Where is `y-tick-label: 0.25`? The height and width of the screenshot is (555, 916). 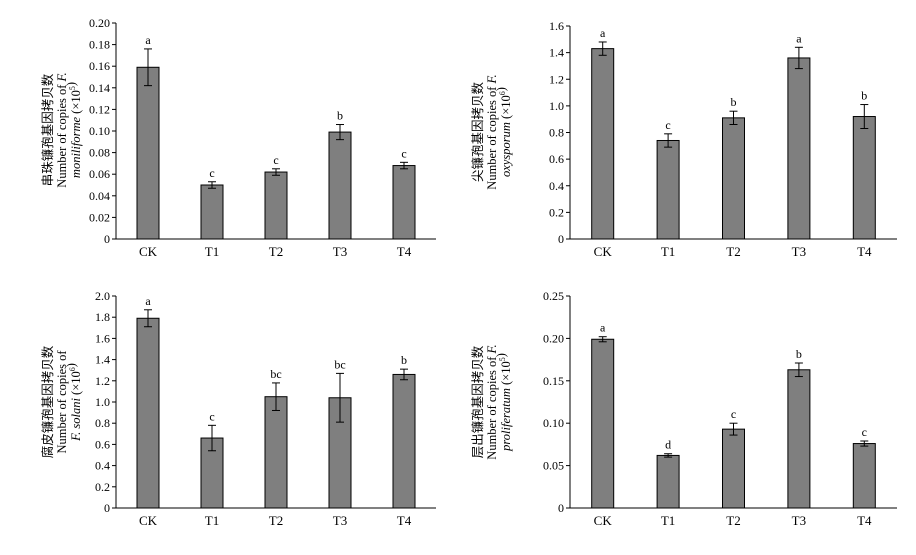
y-tick-label: 0.25 is located at coordinates (553, 296).